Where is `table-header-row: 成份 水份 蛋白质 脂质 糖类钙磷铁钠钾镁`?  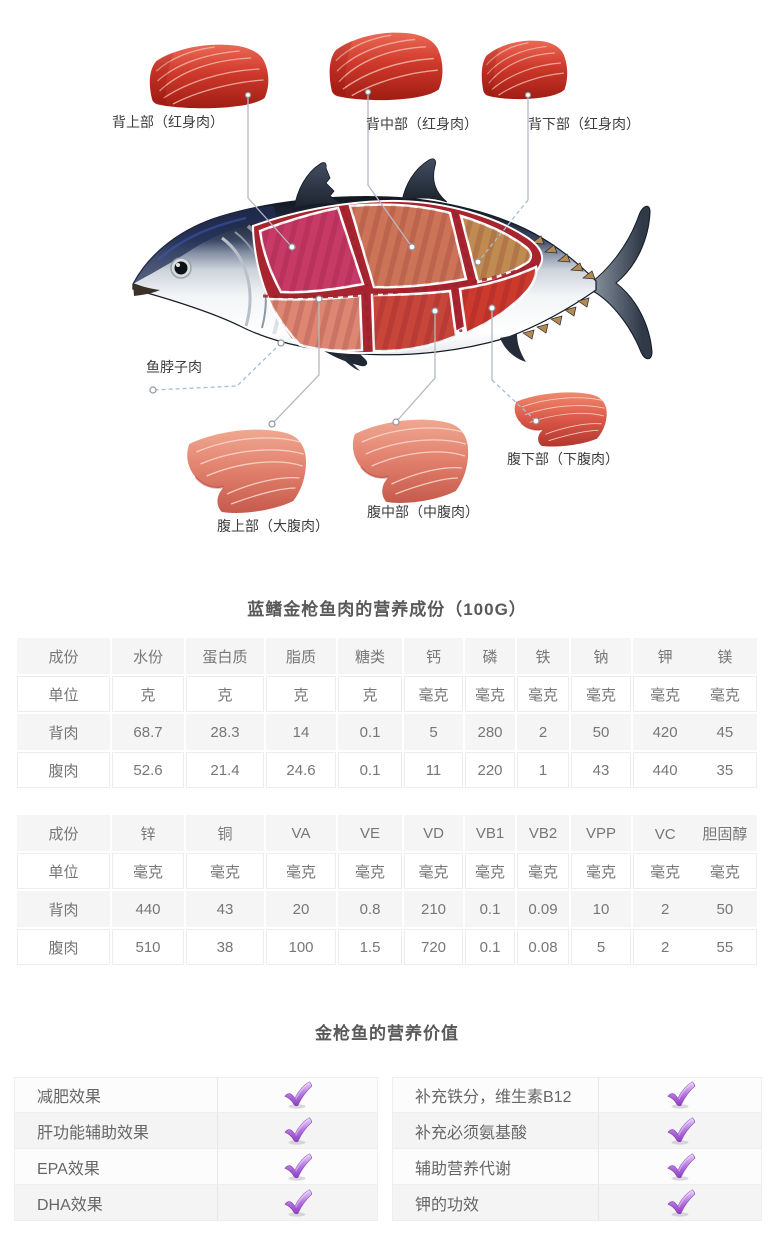 table-header-row: 成份 水份 蛋白质 脂质 糖类钙磷铁钠钾镁 is located at coordinates (387, 656).